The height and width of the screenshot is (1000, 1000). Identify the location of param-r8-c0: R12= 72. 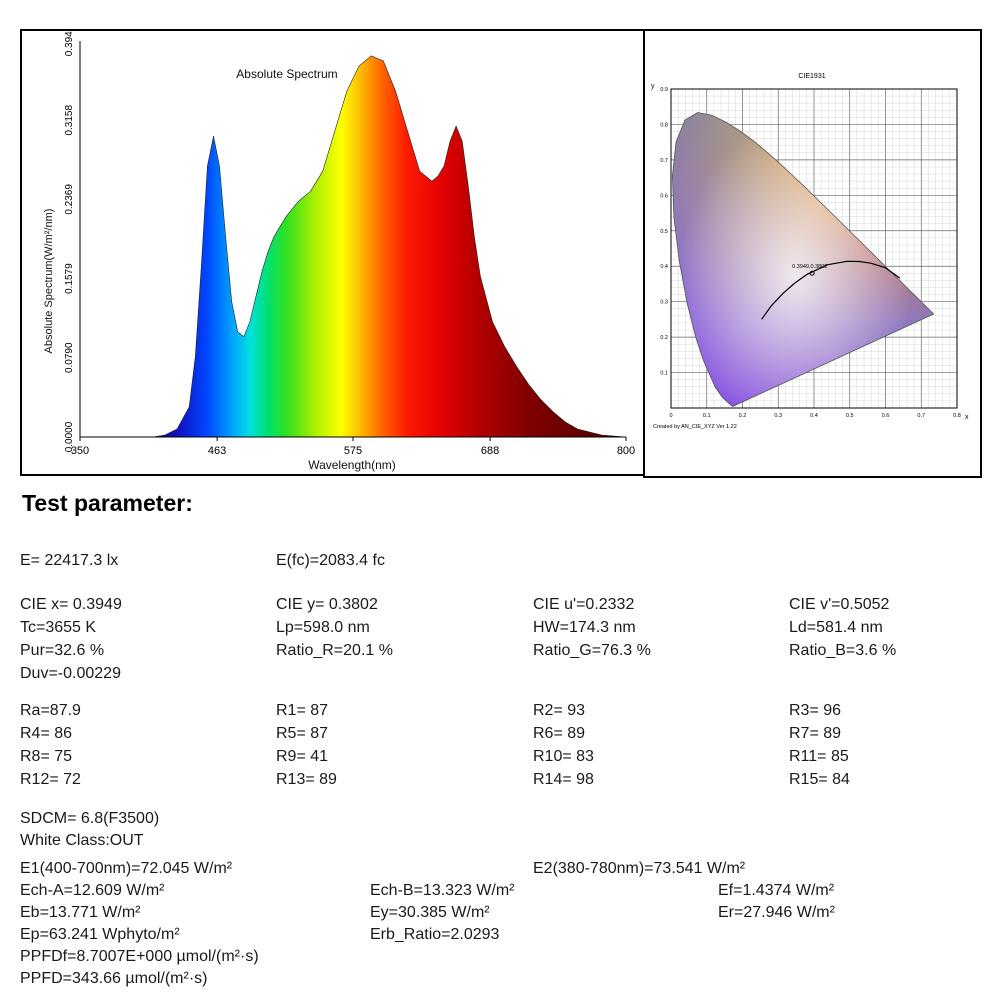
(50, 779).